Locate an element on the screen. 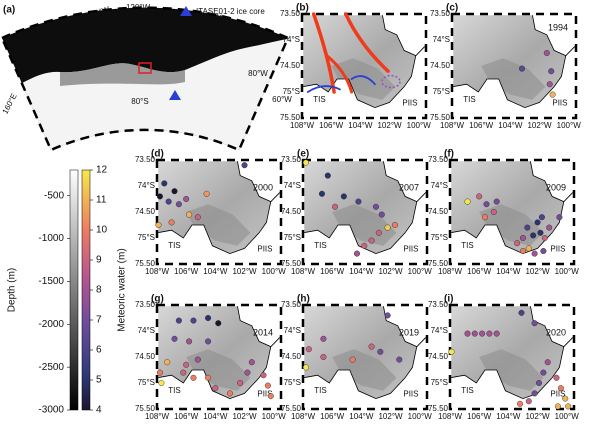 The height and width of the screenshot is (424, 600). panel-label: (c) is located at coordinates (452, 8).